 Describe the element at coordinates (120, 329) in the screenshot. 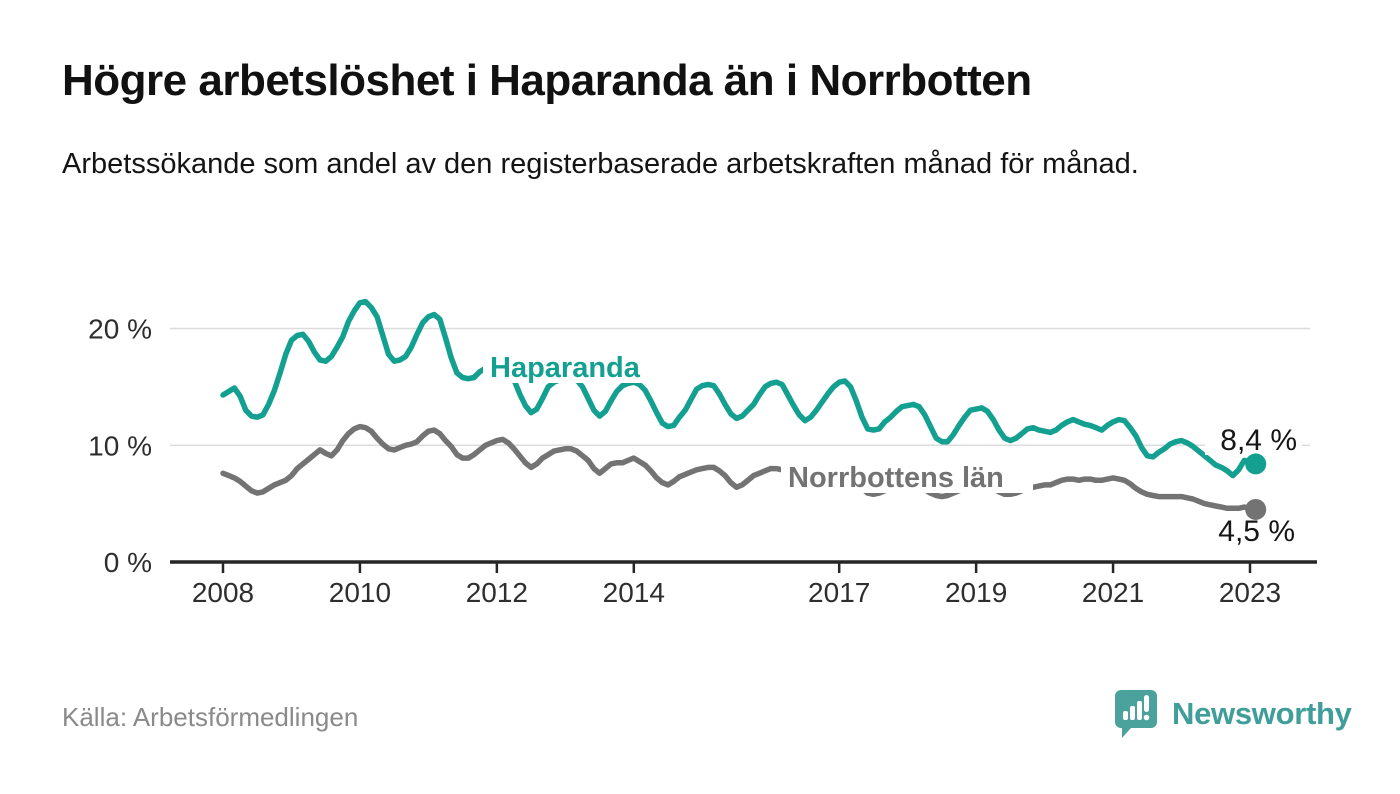

I see `y-axis-label-20: 20 %` at that location.